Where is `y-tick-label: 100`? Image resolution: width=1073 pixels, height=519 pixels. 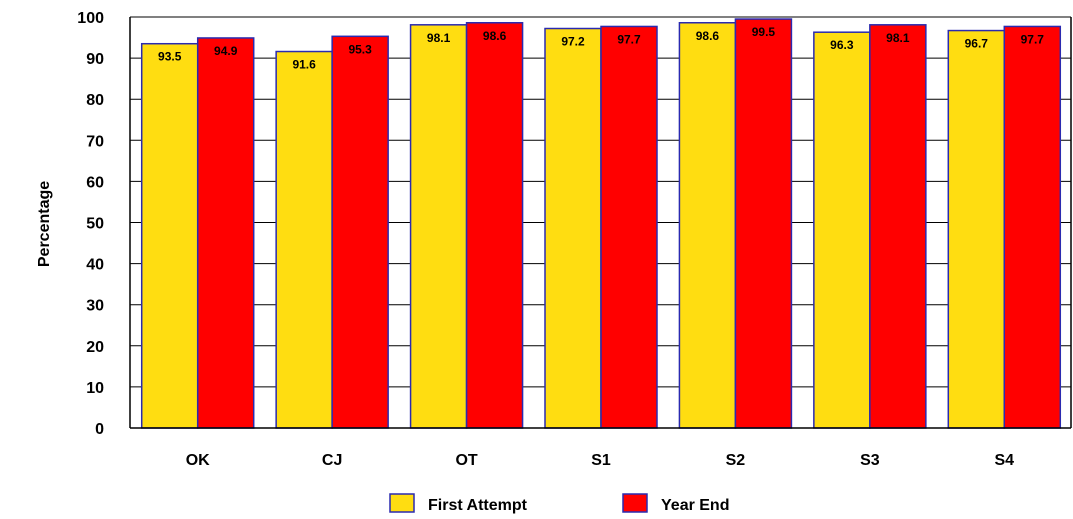 y-tick-label: 100 is located at coordinates (90, 18).